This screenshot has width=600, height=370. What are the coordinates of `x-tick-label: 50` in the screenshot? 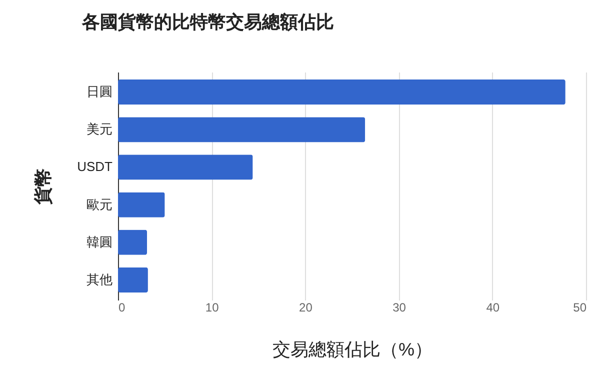 It's located at (580, 307).